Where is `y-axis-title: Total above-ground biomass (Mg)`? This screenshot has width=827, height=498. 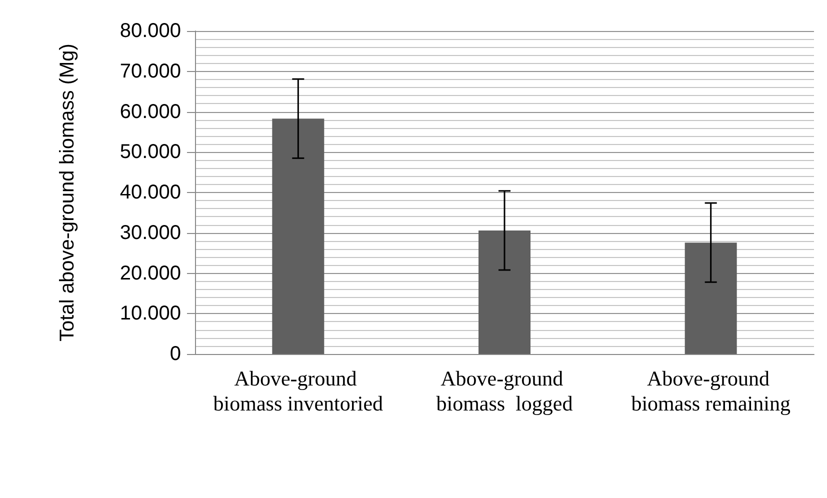 y-axis-title: Total above-ground biomass (Mg) is located at coordinates (67, 193).